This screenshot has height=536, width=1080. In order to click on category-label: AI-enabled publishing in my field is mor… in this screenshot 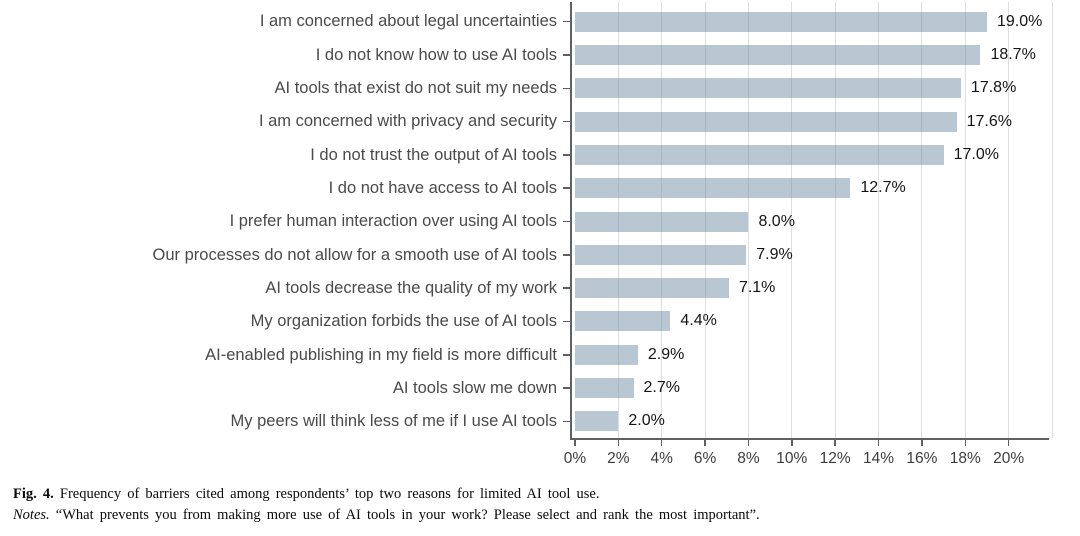, I will do `click(381, 354)`.